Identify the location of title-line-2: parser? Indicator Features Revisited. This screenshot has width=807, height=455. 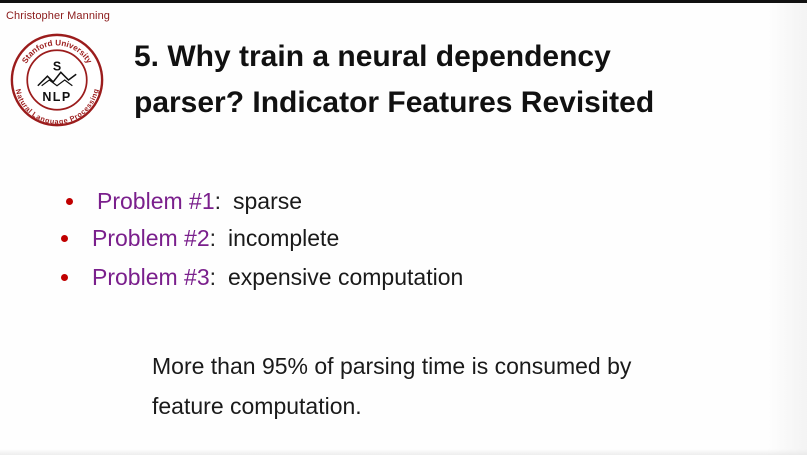
(394, 102).